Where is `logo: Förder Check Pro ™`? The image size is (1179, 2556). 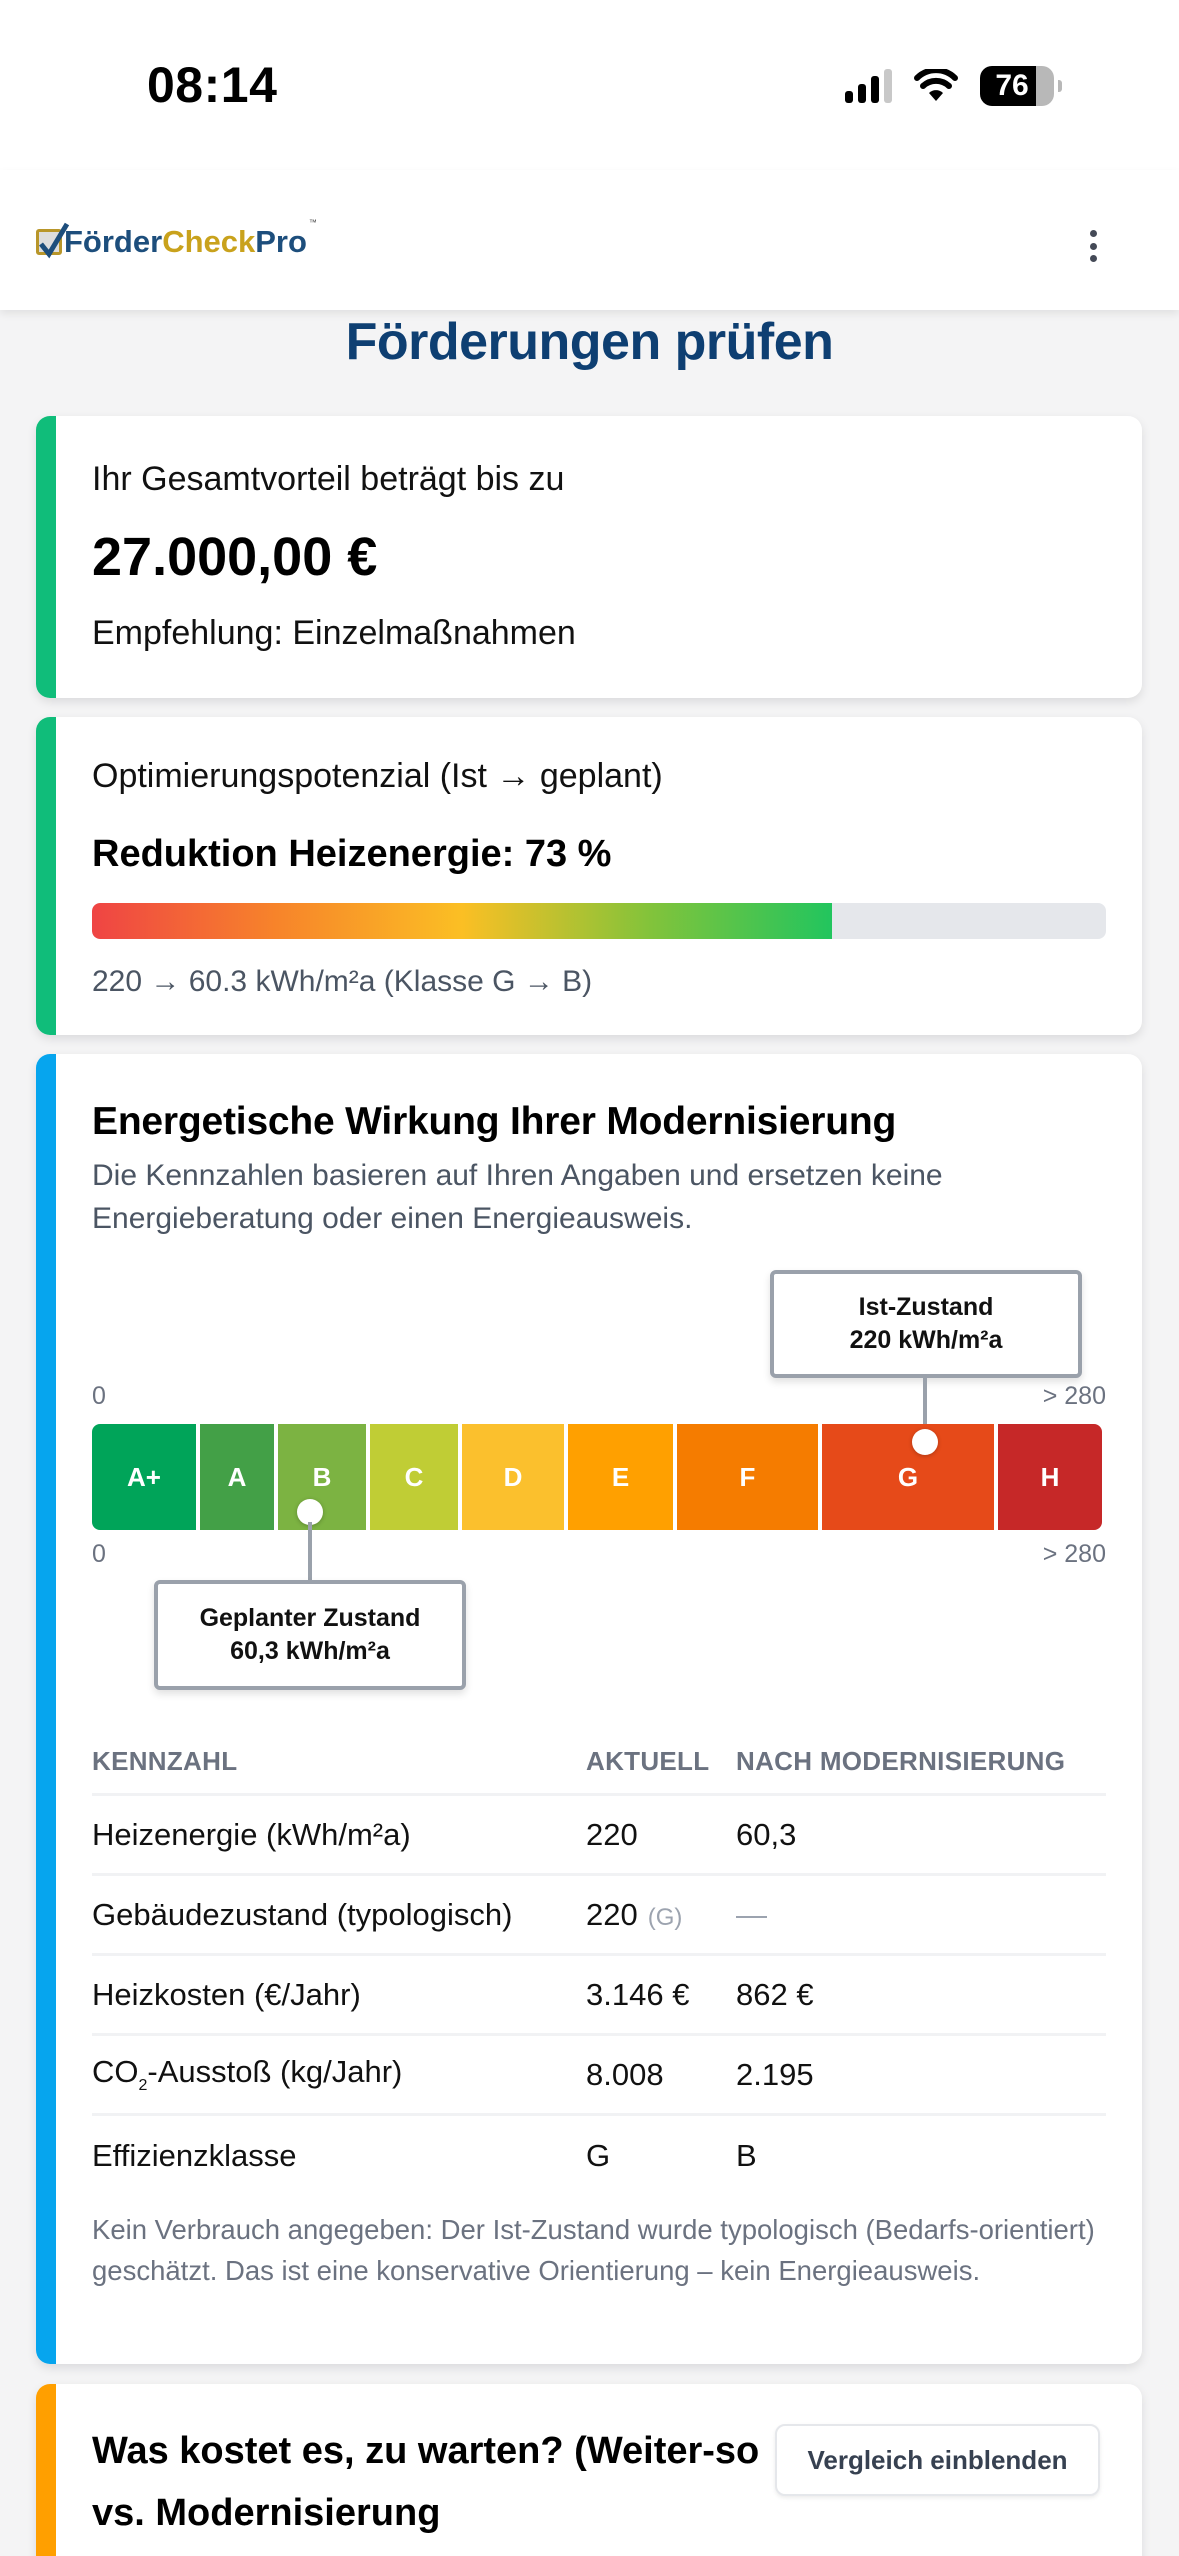 logo: Förder Check Pro ™ is located at coordinates (176, 241).